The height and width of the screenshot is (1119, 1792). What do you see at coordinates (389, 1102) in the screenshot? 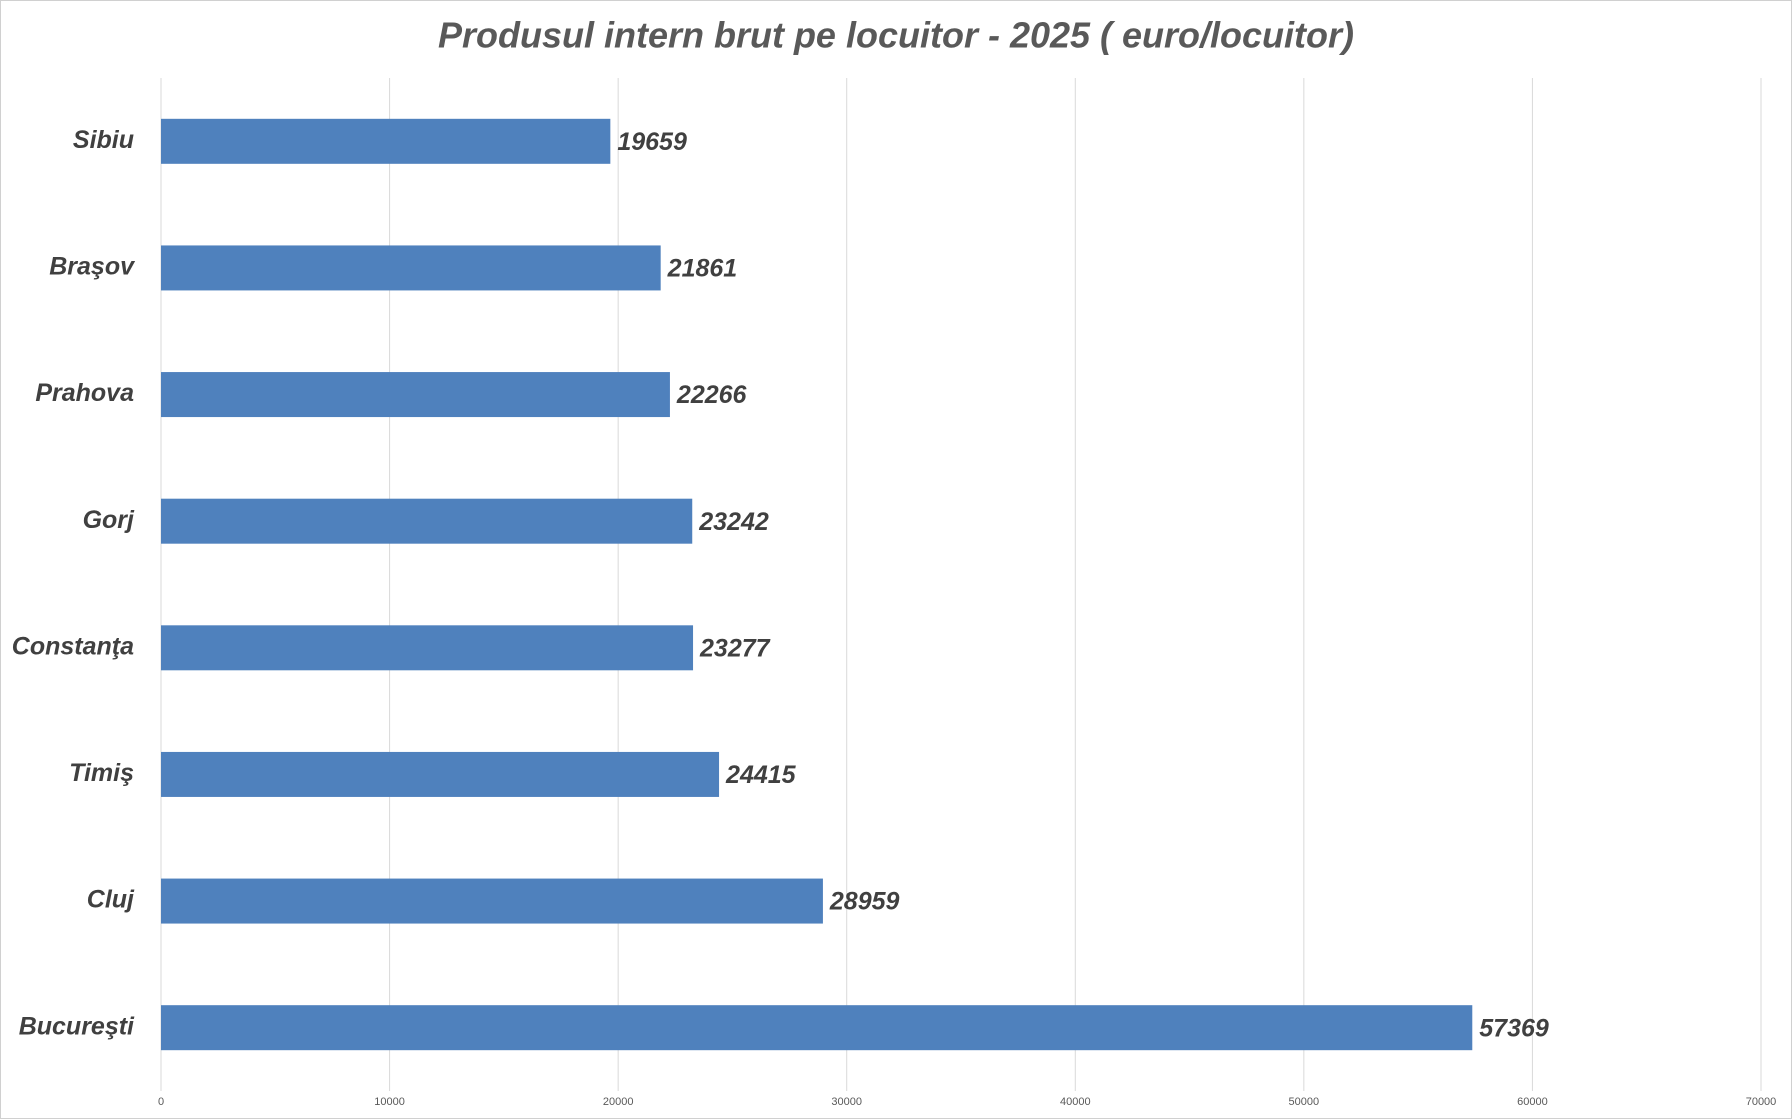
I see `x-tick-label: 10000` at bounding box center [389, 1102].